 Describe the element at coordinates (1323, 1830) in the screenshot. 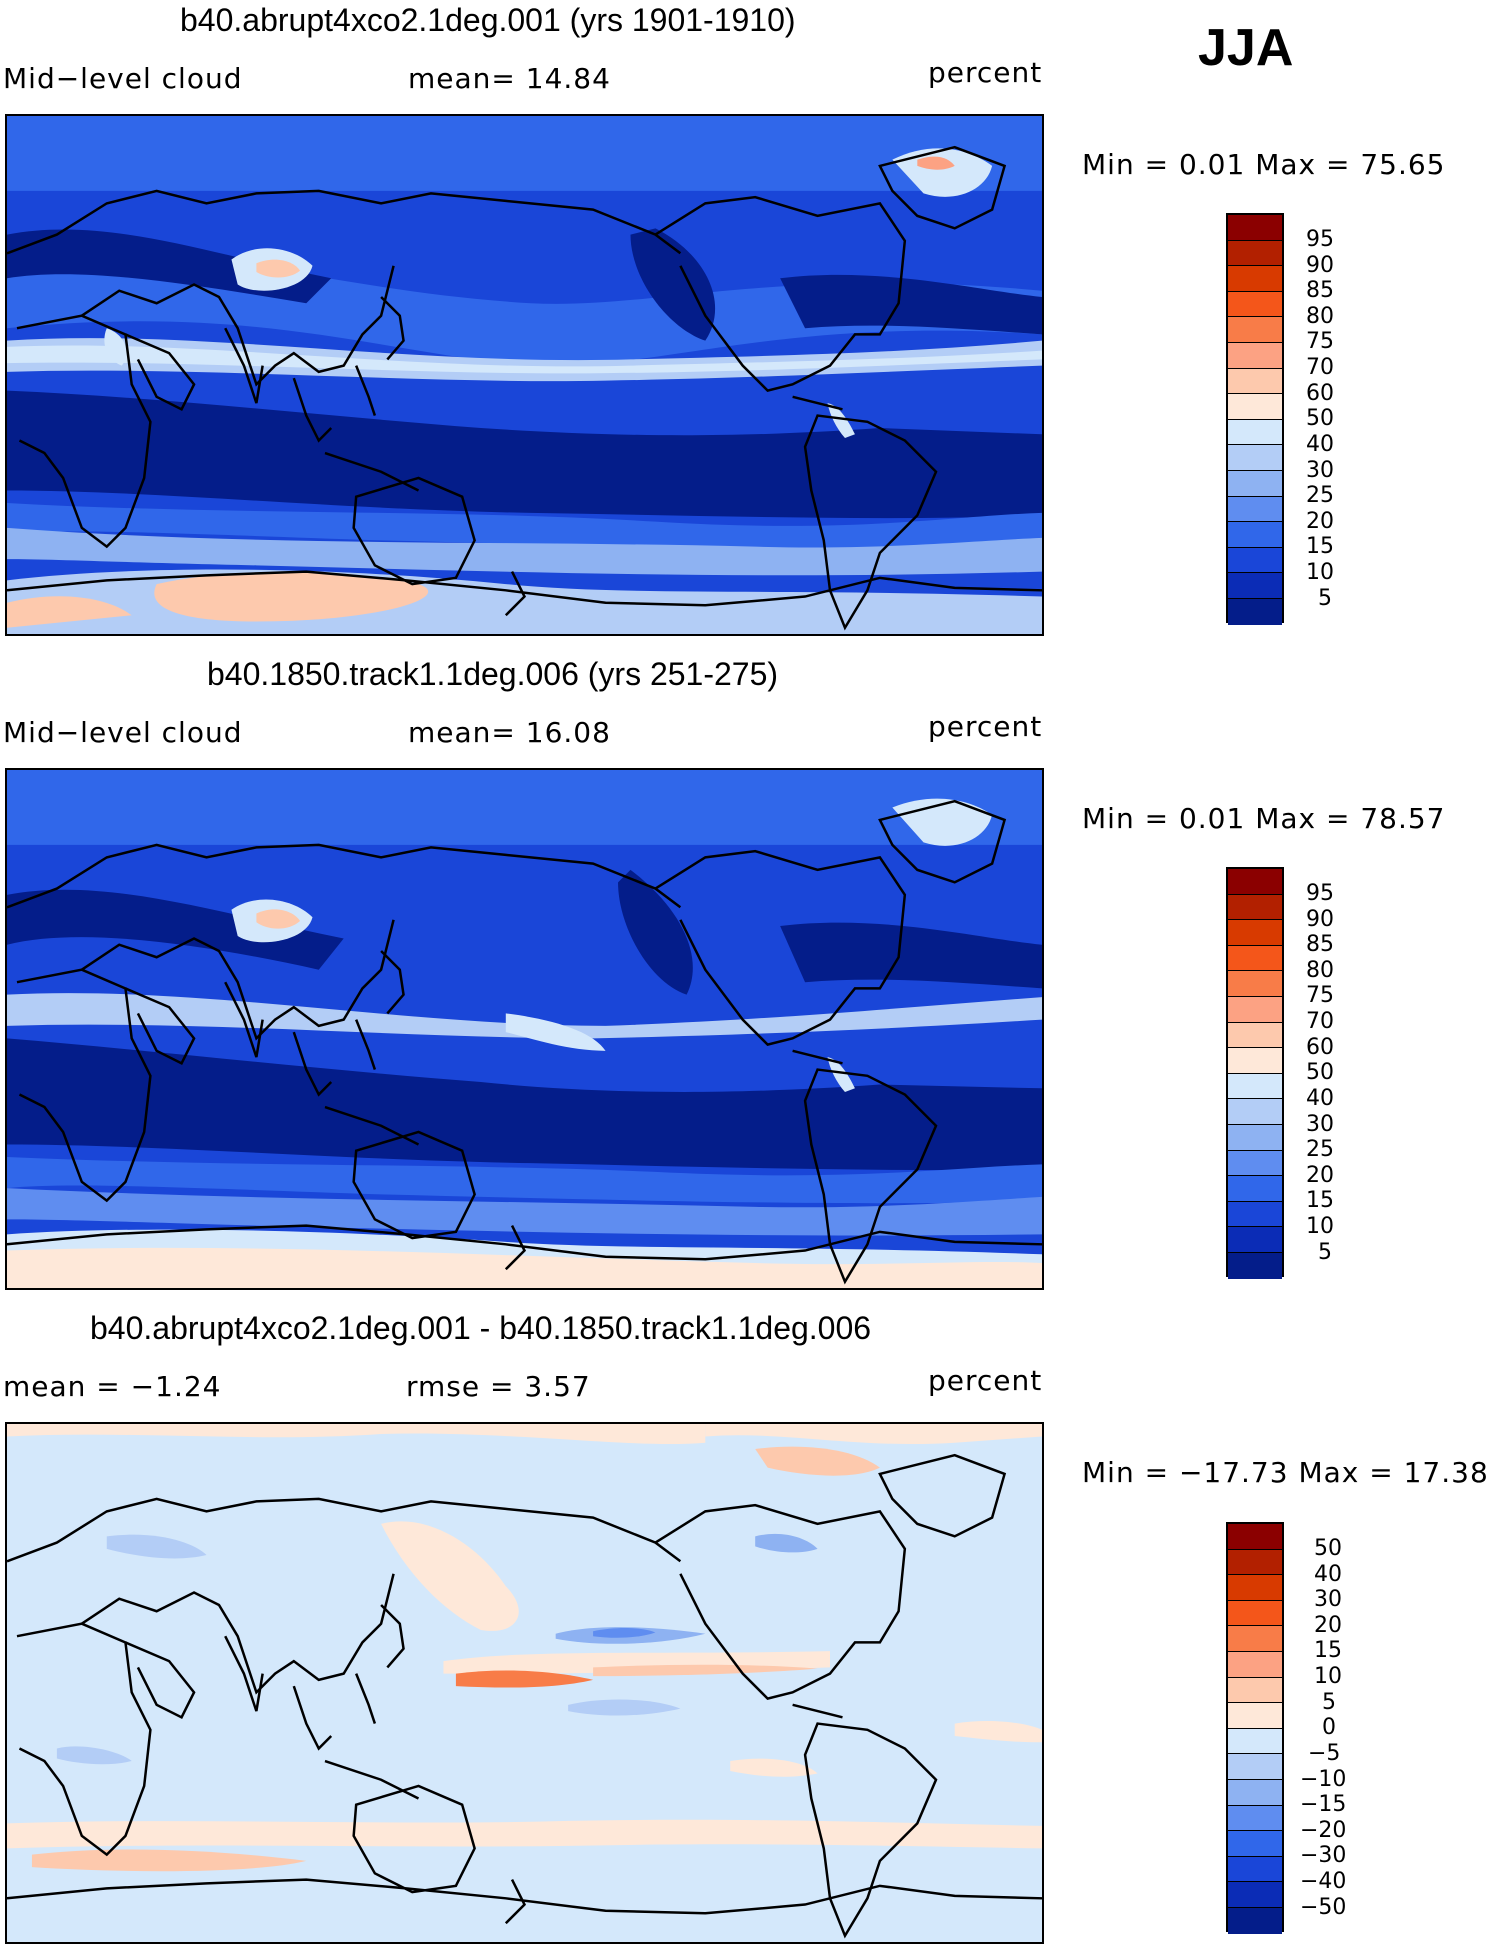

I see `colorbar-tick-label: −20` at that location.